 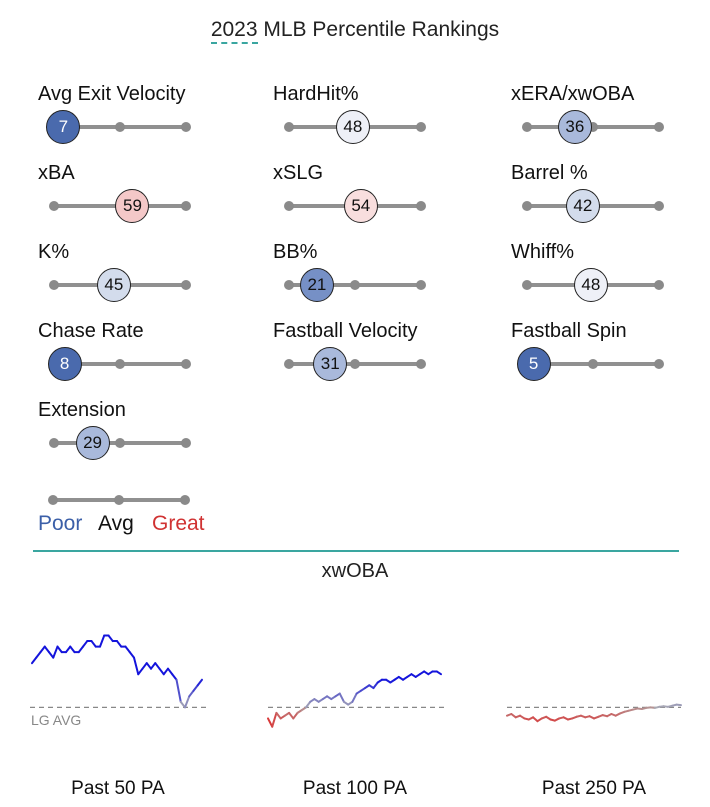 What do you see at coordinates (356, 551) in the screenshot?
I see `section-divider` at bounding box center [356, 551].